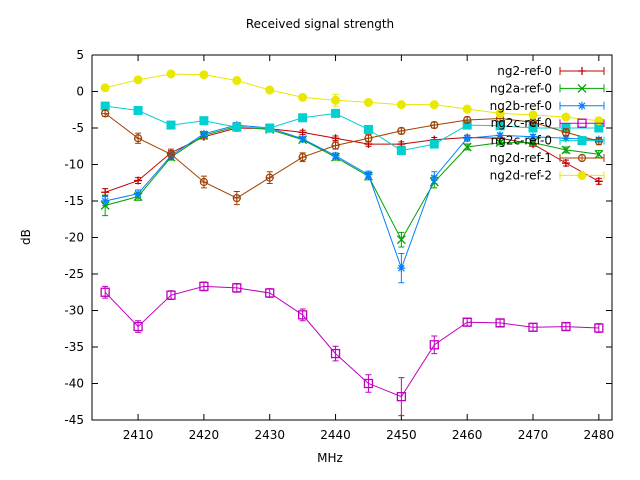  I want to click on x-tick-label: 2440, so click(335, 435).